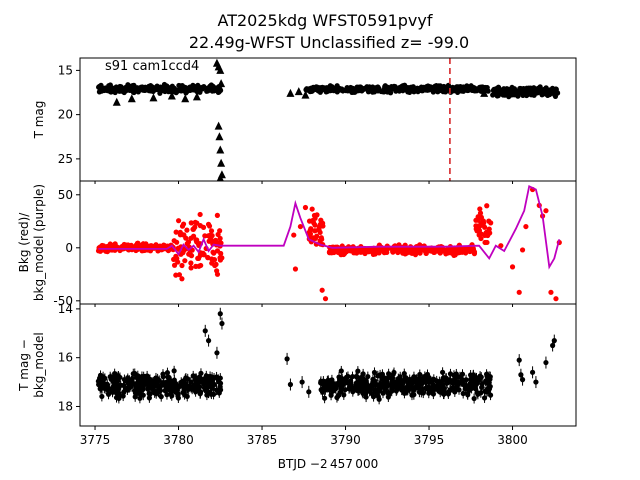 The width and height of the screenshot is (640, 480). I want to click on y-tick-label: -50, so click(63, 301).